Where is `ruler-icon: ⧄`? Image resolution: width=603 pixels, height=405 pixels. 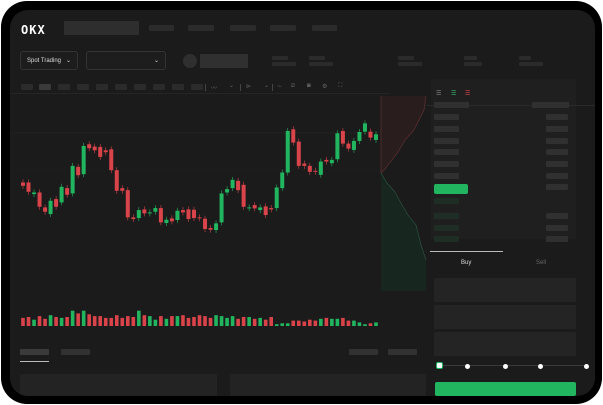 ruler-icon: ⧄ is located at coordinates (293, 86).